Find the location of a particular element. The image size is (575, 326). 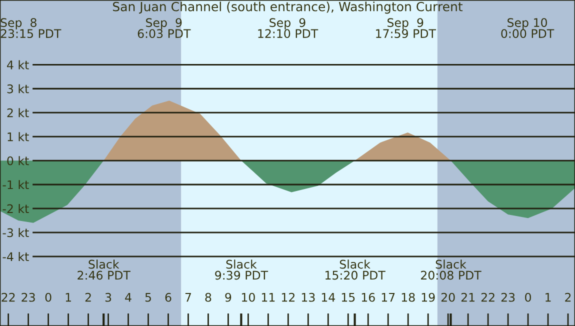

annotation: Sep 9 17:59 PDT is located at coordinates (406, 28).